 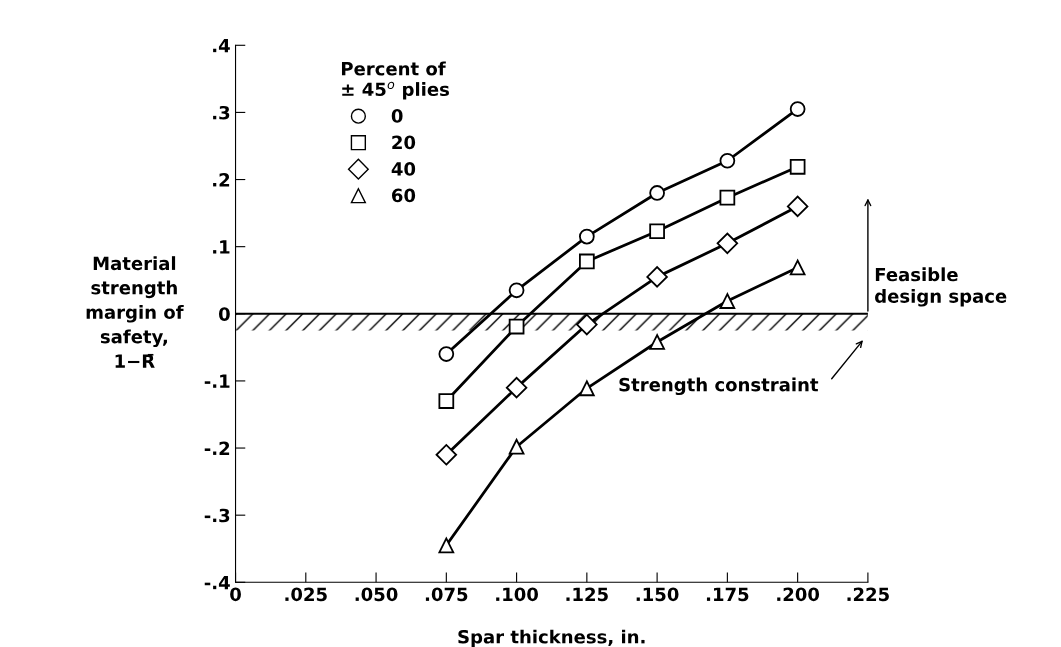 I want to click on y-tick-label: .1, so click(x=221, y=247).